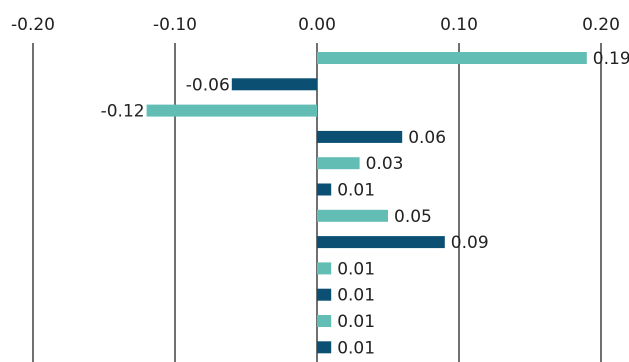 Image resolution: width=629 pixels, height=362 pixels. What do you see at coordinates (208, 85) in the screenshot?
I see `bar-value-label: -0.06` at bounding box center [208, 85].